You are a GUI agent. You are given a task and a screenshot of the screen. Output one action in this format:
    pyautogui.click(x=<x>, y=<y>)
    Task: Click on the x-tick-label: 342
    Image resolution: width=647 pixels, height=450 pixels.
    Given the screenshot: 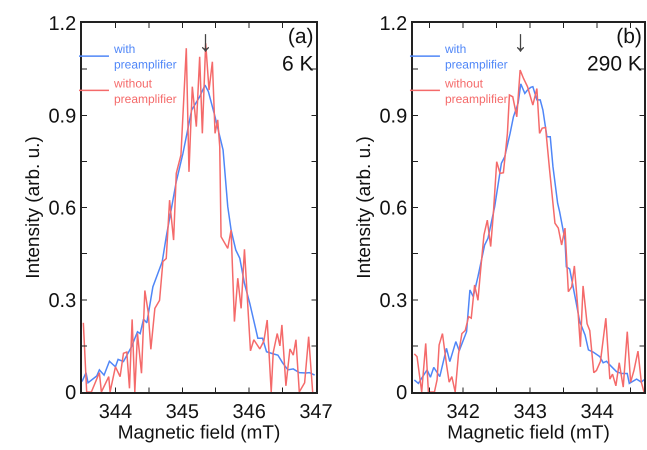 What is the action you would take?
    pyautogui.click(x=463, y=411)
    